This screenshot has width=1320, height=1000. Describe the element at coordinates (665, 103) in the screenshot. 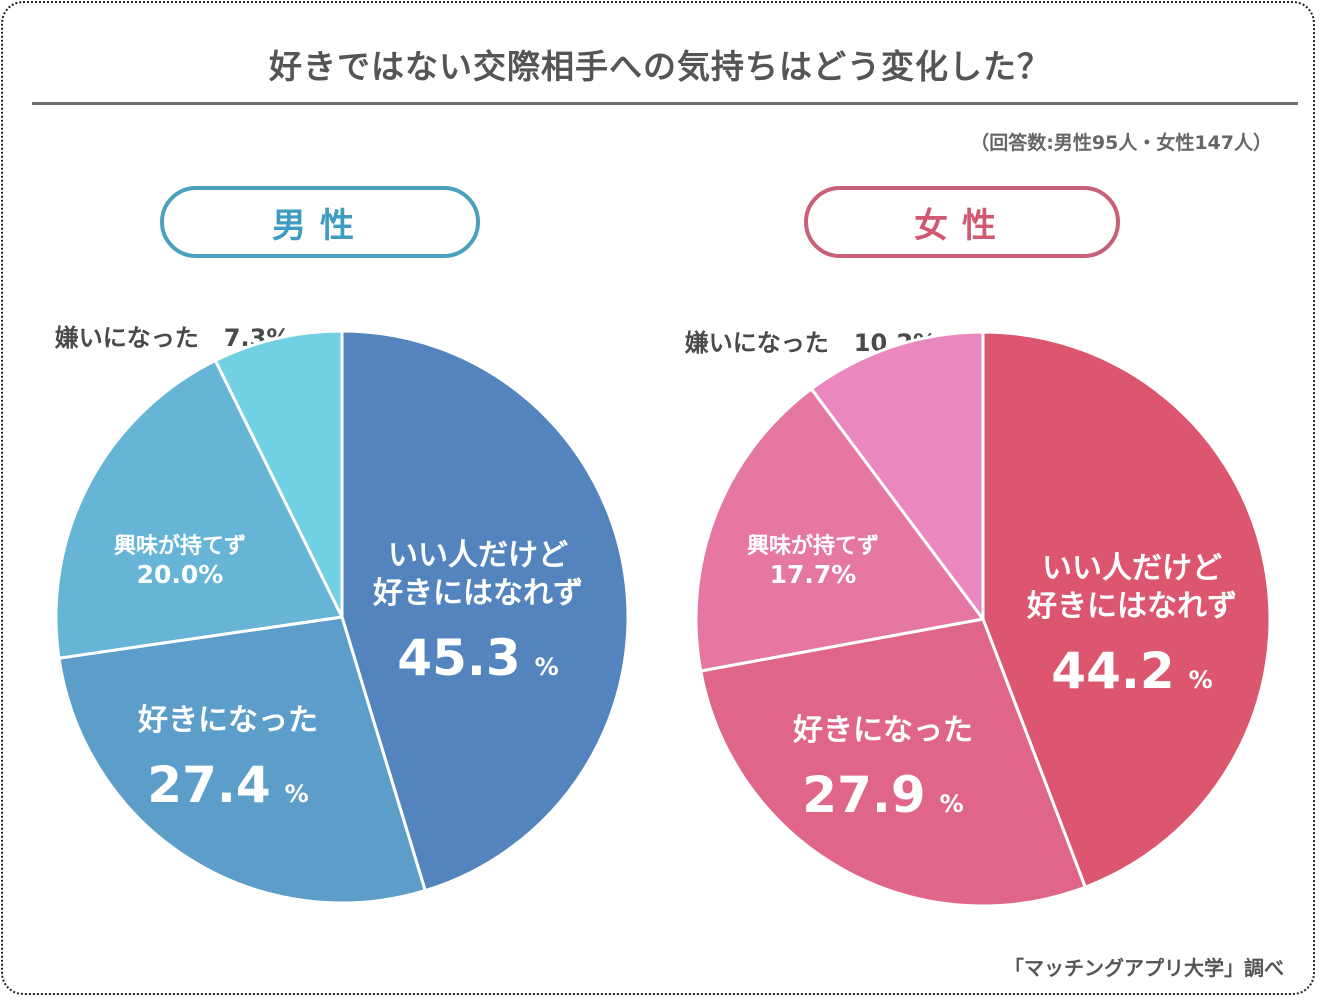

I see `title-divider` at that location.